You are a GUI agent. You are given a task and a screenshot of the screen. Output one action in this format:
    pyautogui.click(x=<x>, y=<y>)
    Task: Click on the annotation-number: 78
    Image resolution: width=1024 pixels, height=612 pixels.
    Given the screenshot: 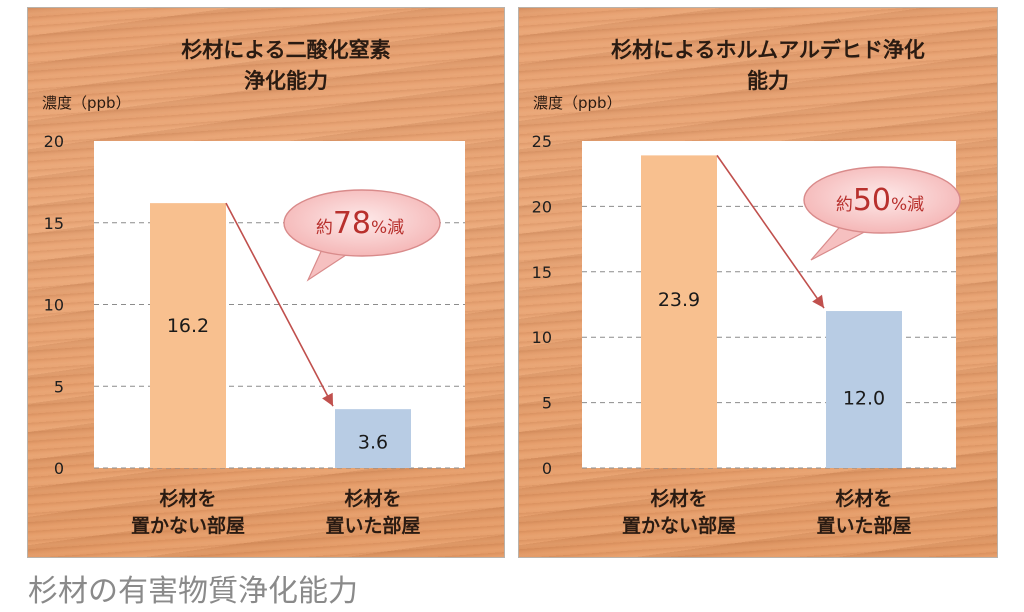 What is the action you would take?
    pyautogui.click(x=352, y=223)
    